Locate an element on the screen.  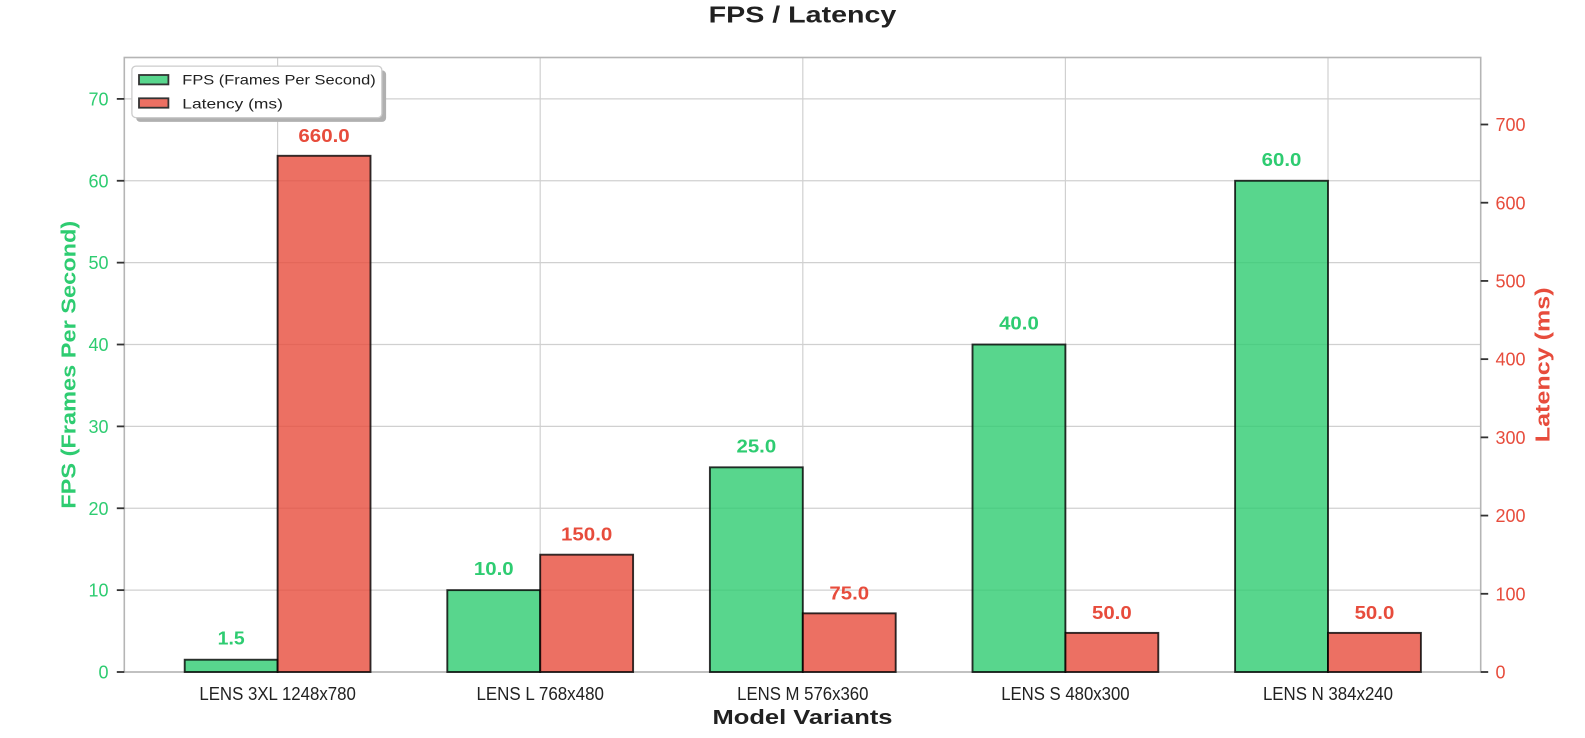
svg-text: 100 is located at coordinates (1511, 594).